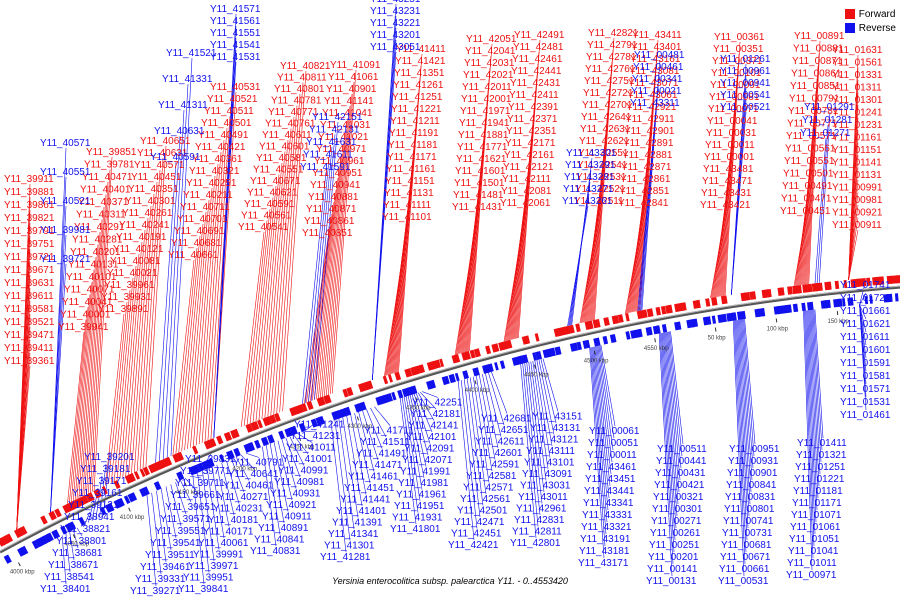 This screenshot has height=600, width=900. What do you see at coordinates (590, 165) in the screenshot?
I see `gene-label: Y11_43291` at bounding box center [590, 165].